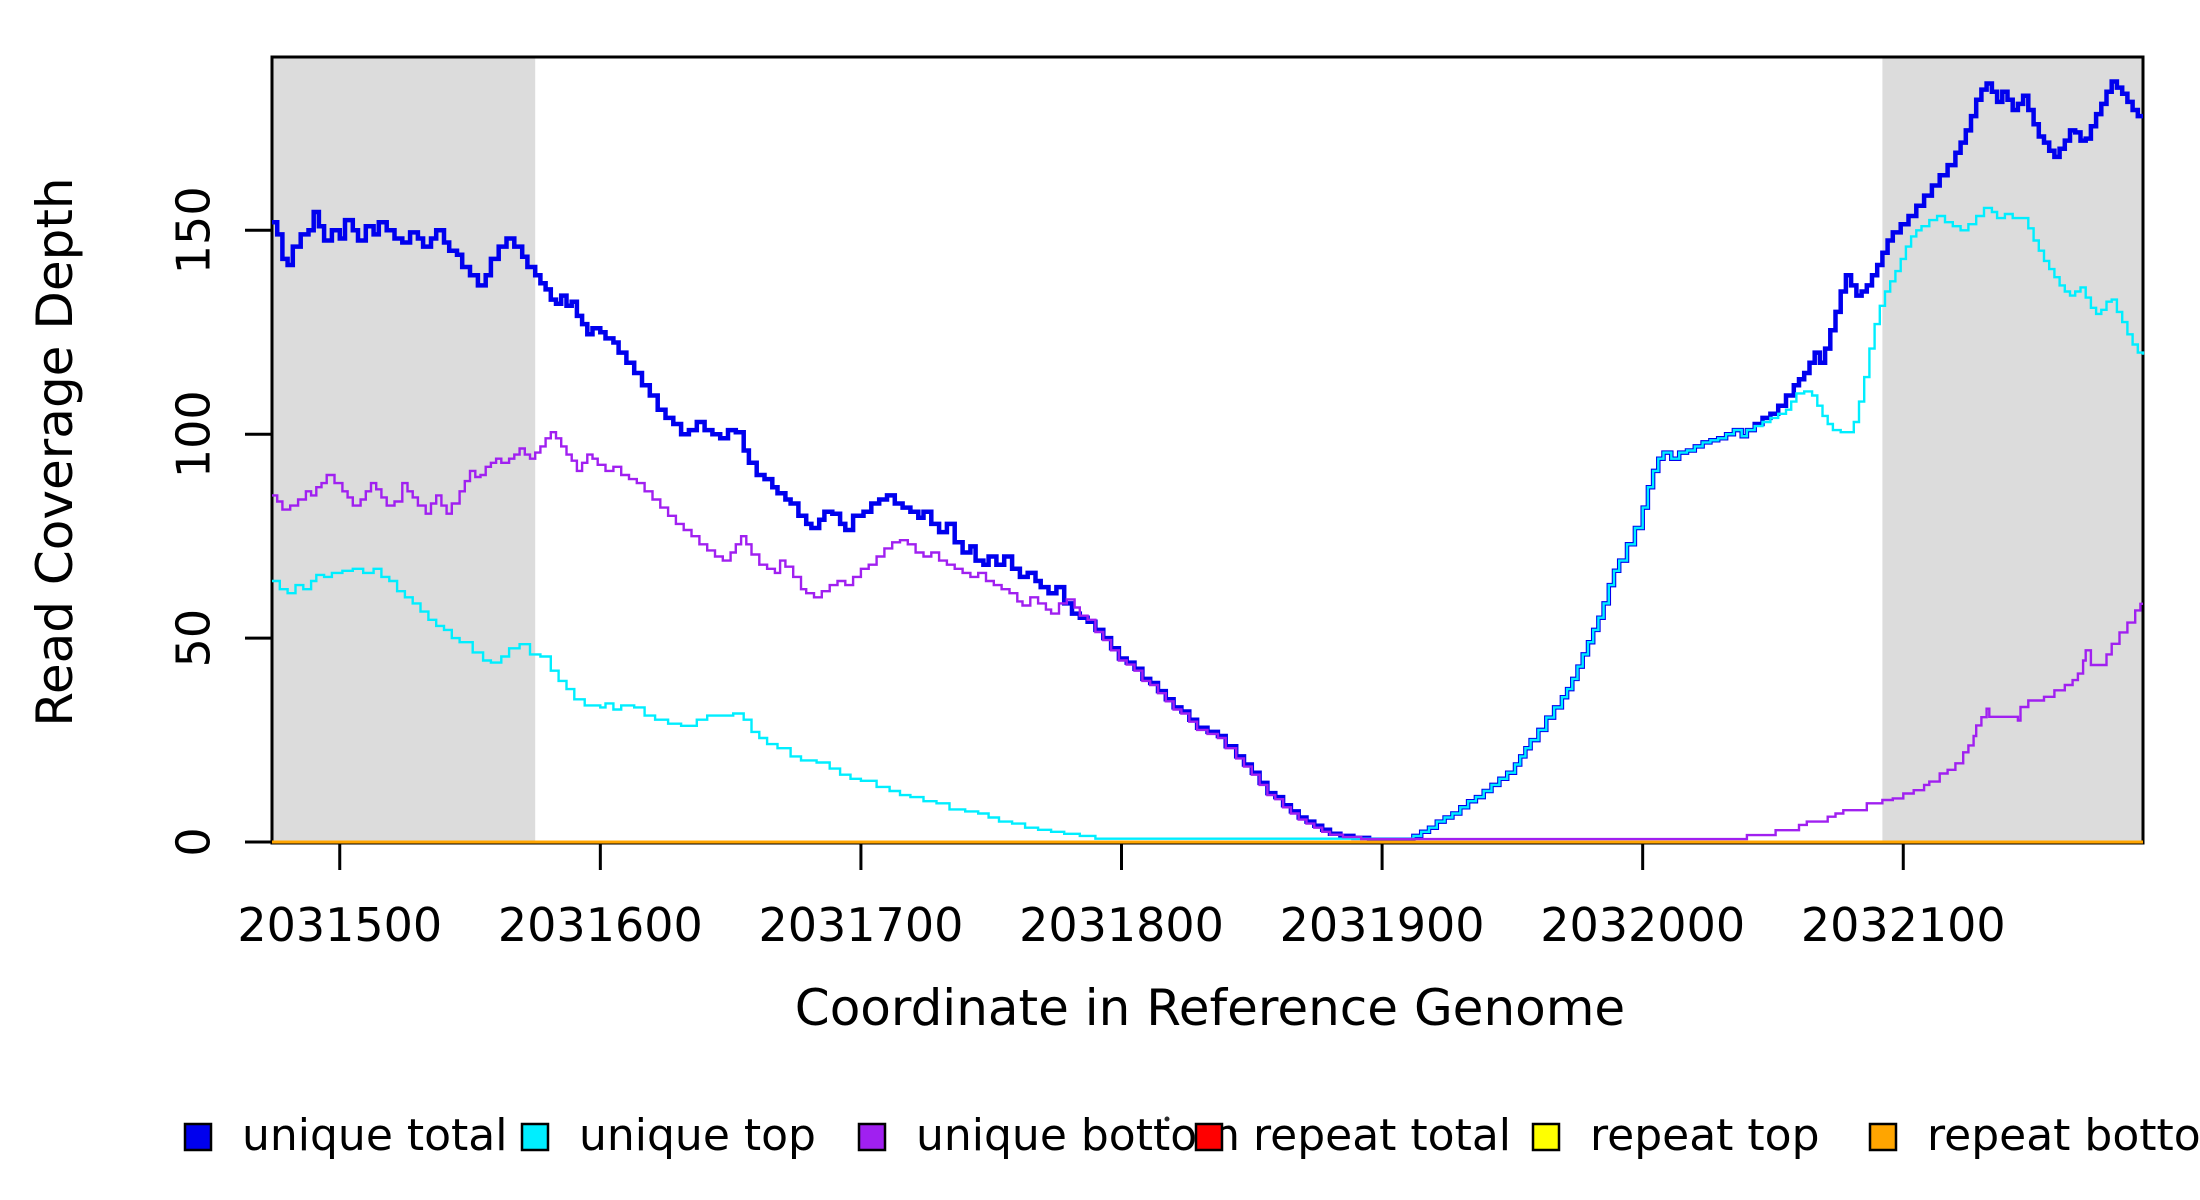 Image resolution: width=2200 pixels, height=1200 pixels. Describe the element at coordinates (1903, 925) in the screenshot. I see `x-tick-label: 2032100` at that location.